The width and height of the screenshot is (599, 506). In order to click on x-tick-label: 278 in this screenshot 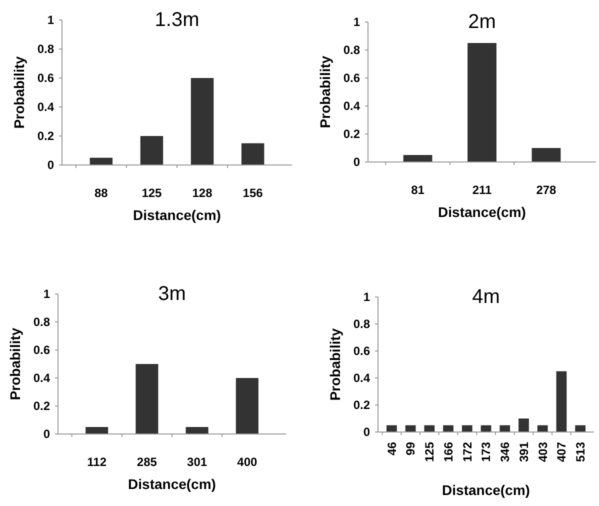, I will do `click(546, 190)`.